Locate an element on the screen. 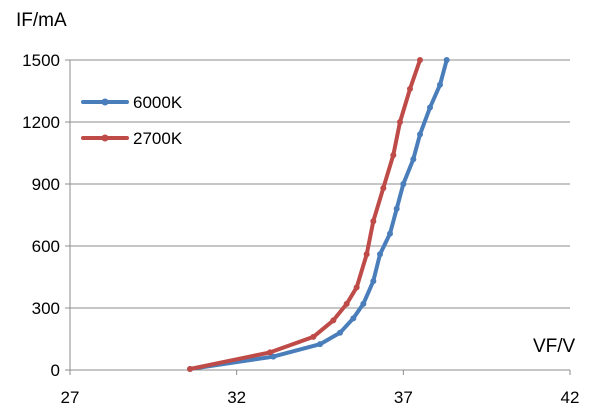 This screenshot has width=599, height=413. legend-label: 6000K is located at coordinates (158, 102).